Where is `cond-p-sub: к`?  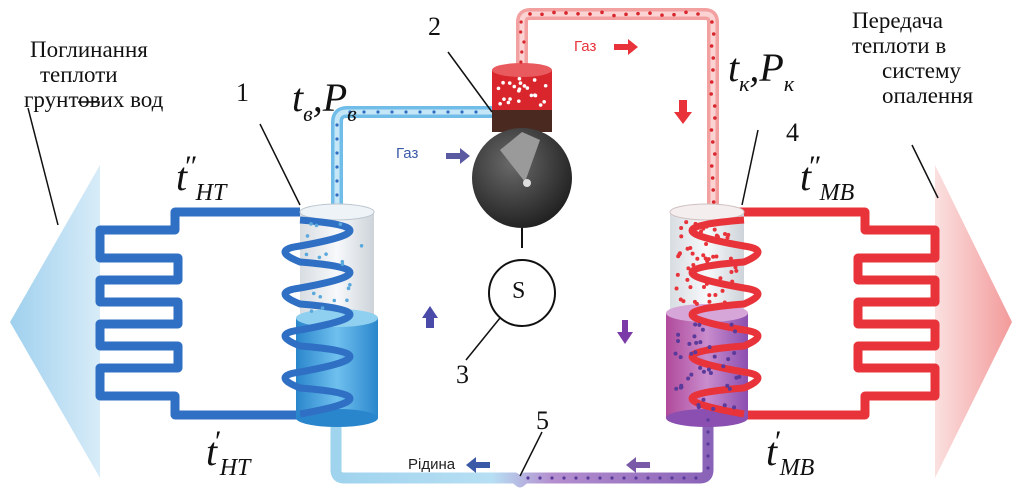 cond-p-sub: к is located at coordinates (789, 83).